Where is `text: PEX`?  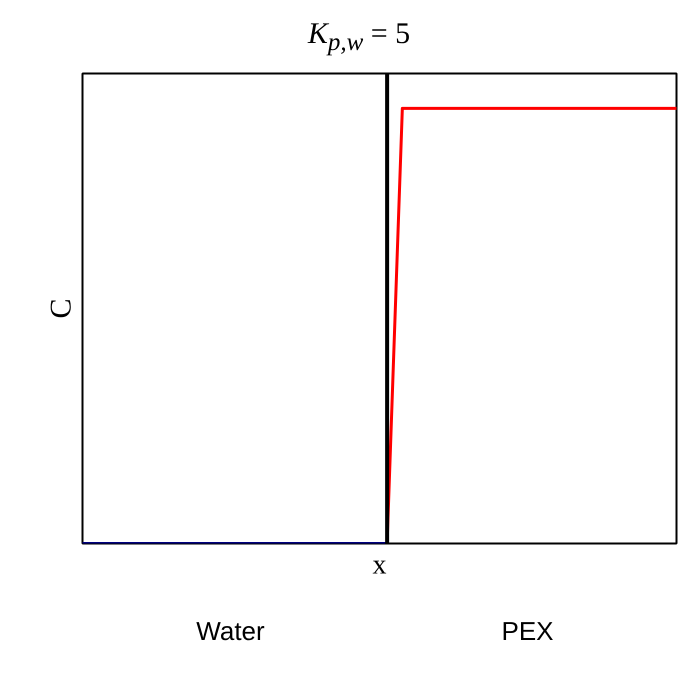 text: PEX is located at coordinates (527, 631).